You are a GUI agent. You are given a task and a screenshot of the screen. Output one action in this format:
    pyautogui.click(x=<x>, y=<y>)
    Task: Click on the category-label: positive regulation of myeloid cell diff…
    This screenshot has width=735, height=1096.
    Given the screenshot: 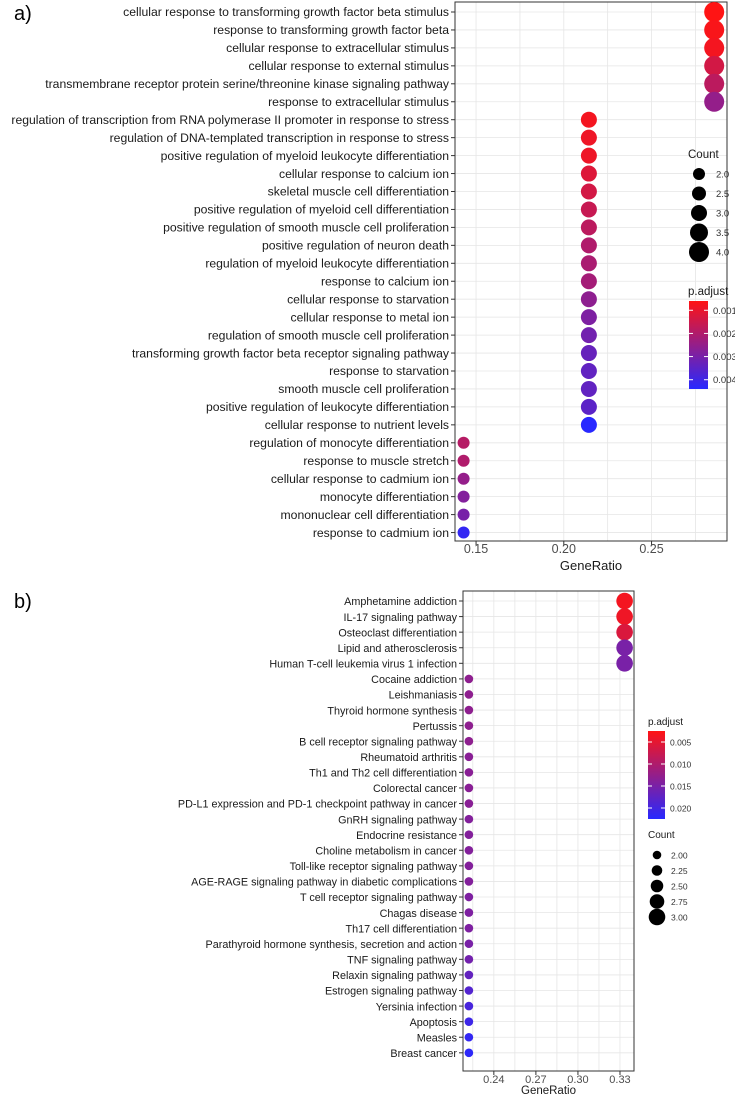 What is the action you would take?
    pyautogui.click(x=321, y=210)
    